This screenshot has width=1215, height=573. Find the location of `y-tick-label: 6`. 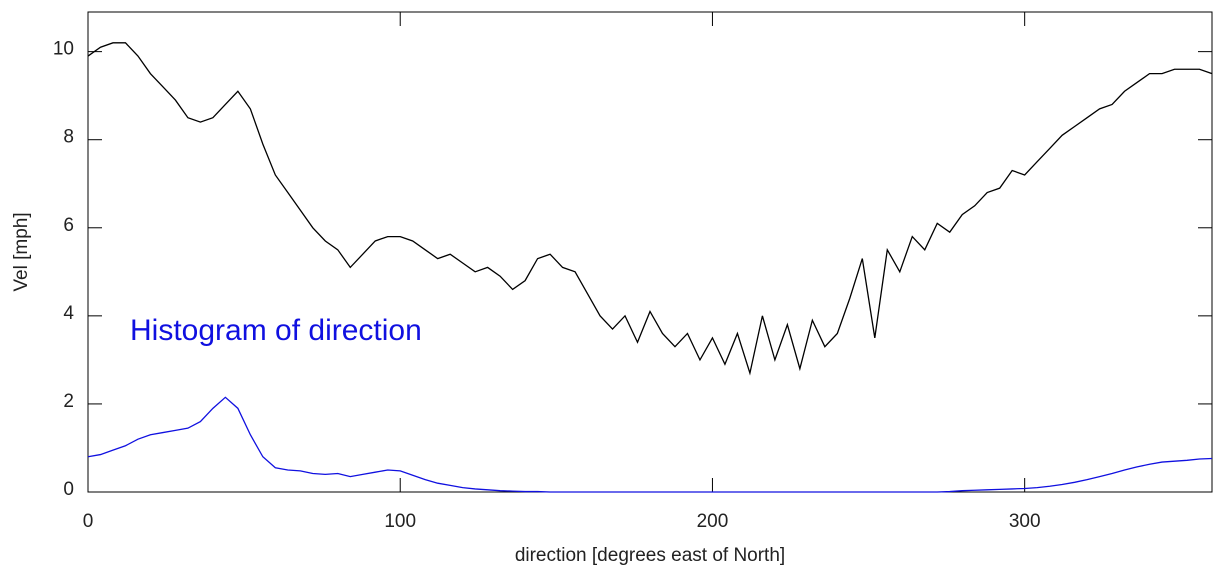

y-tick-label: 6 is located at coordinates (68, 225).